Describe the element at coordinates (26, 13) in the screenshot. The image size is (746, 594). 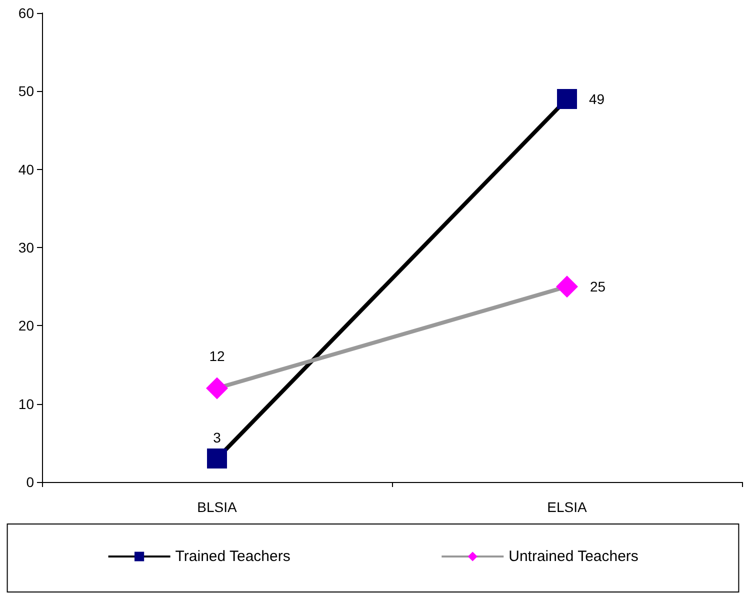
I see `y-tick-label: 60` at that location.